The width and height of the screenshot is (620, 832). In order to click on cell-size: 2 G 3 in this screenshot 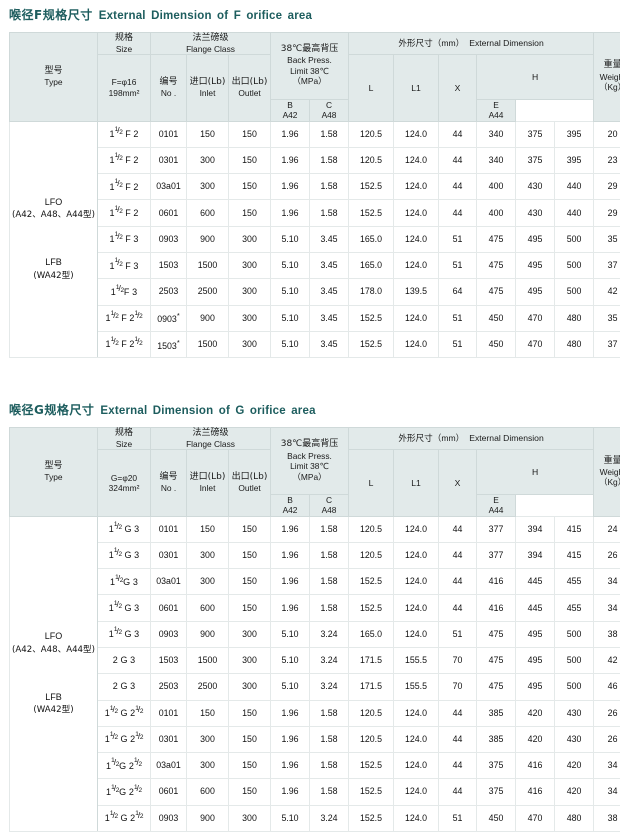, I will do `click(124, 661)`.